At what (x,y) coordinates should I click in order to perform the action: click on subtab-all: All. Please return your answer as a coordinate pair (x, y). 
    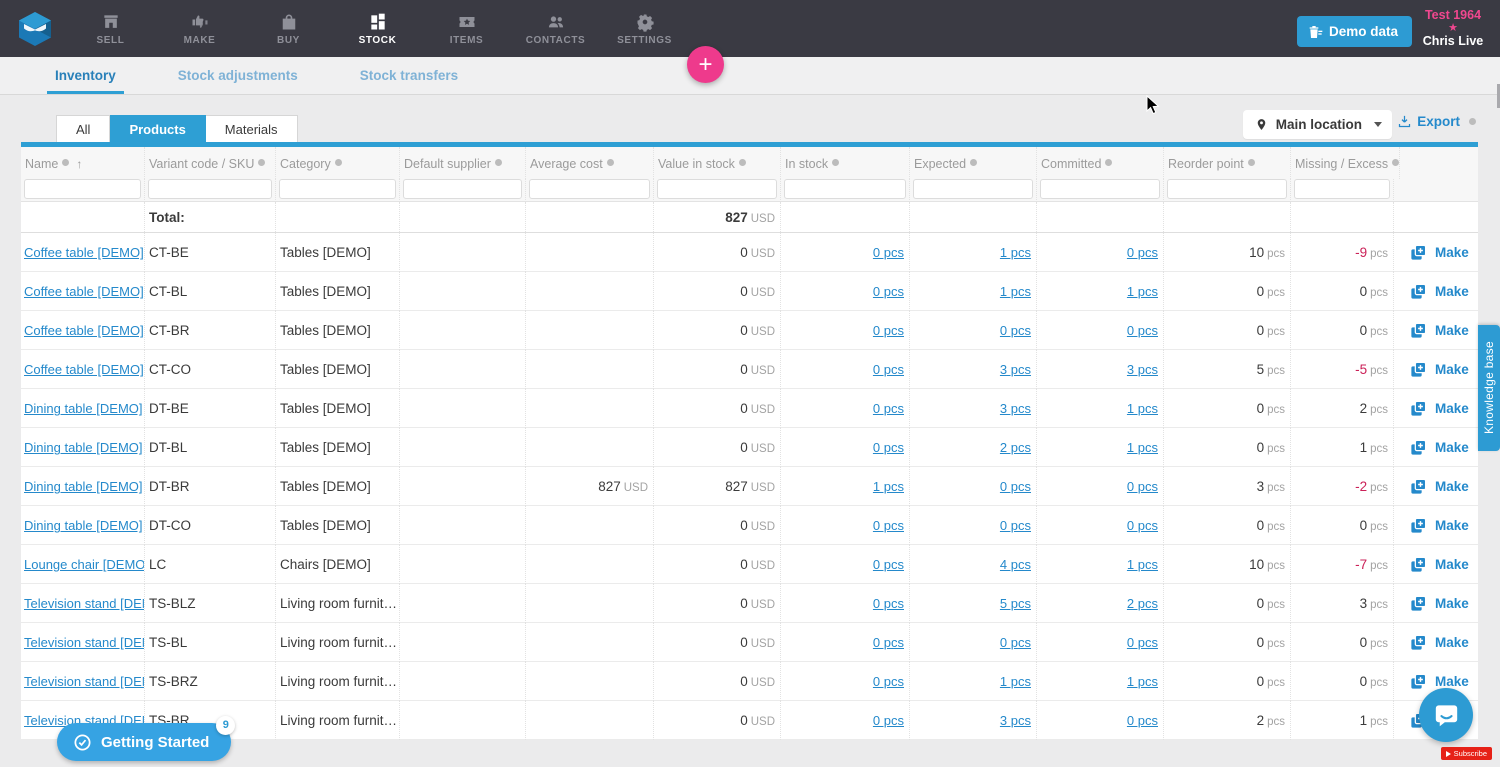
    Looking at the image, I should click on (83, 128).